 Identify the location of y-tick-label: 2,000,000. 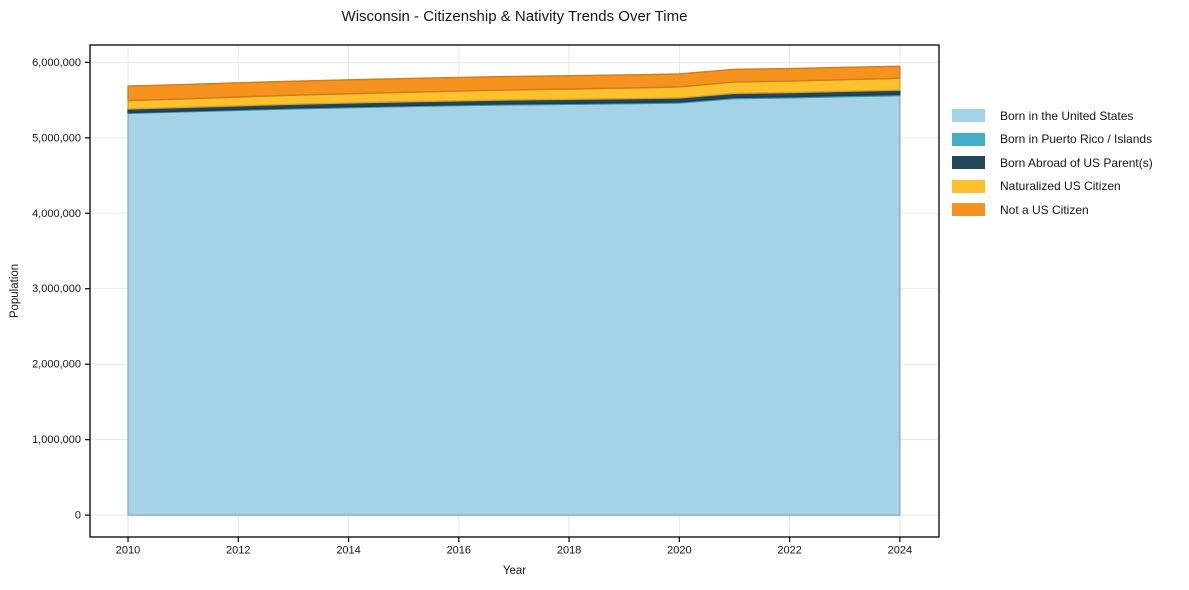
(56, 365).